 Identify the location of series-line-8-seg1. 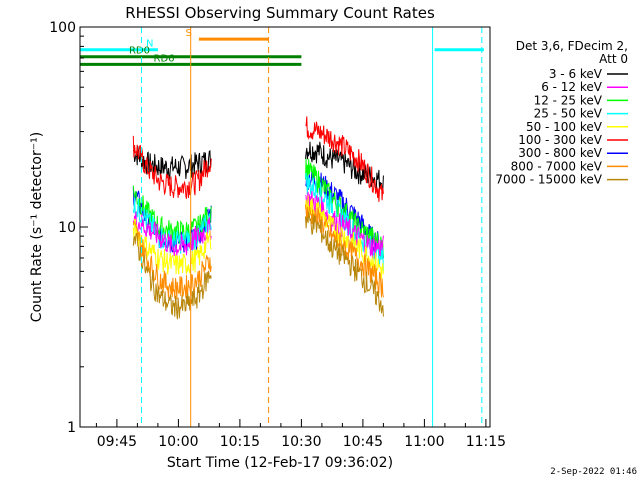
(172, 276).